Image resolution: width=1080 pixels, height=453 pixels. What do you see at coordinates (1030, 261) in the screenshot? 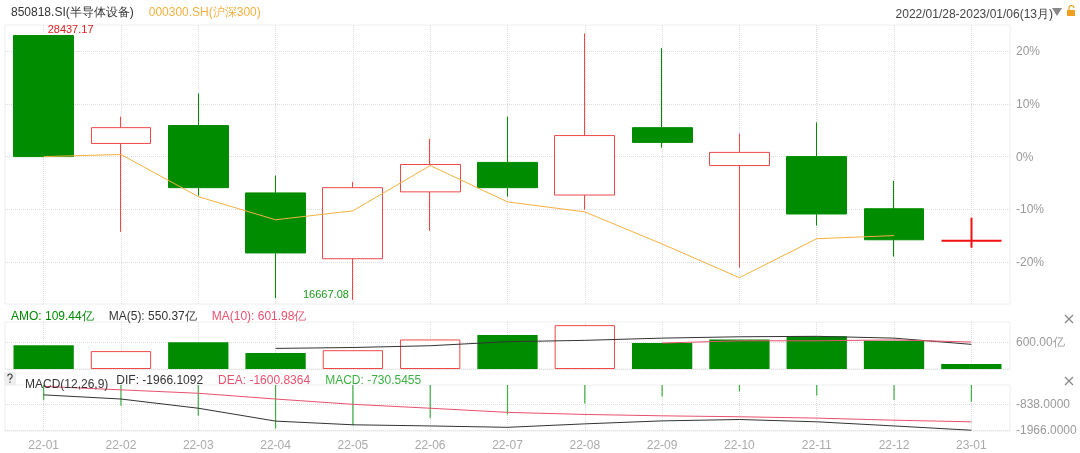
I see `y-tick-label: -20%` at bounding box center [1030, 261].